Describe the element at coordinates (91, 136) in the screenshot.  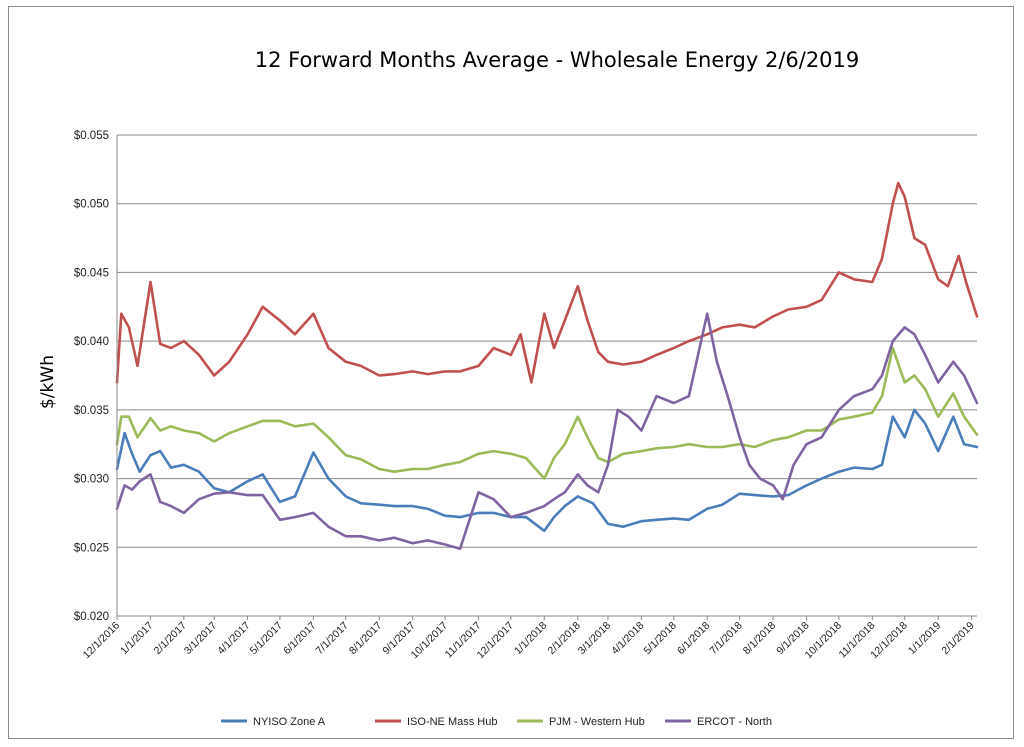
I see `y-tick-label: $0.055` at that location.